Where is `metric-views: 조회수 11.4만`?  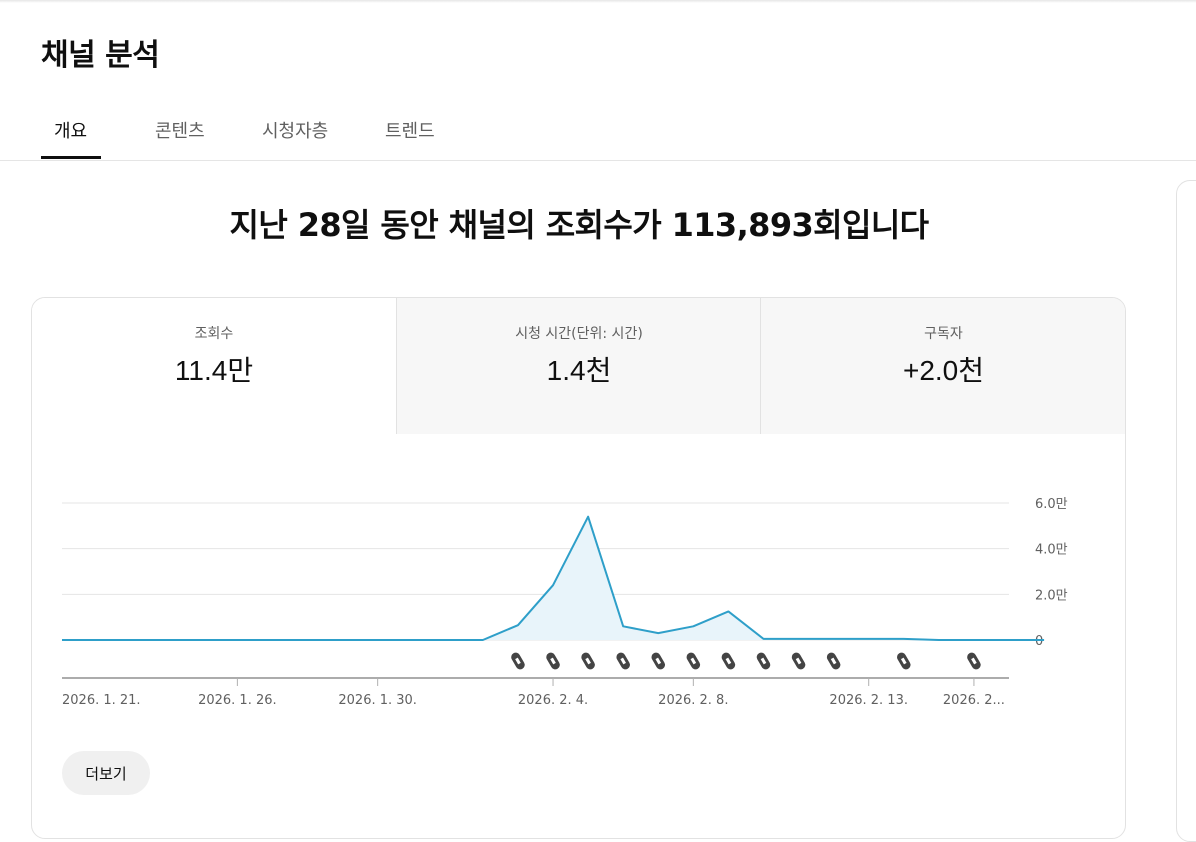
metric-views: 조회수 11.4만 is located at coordinates (214, 366).